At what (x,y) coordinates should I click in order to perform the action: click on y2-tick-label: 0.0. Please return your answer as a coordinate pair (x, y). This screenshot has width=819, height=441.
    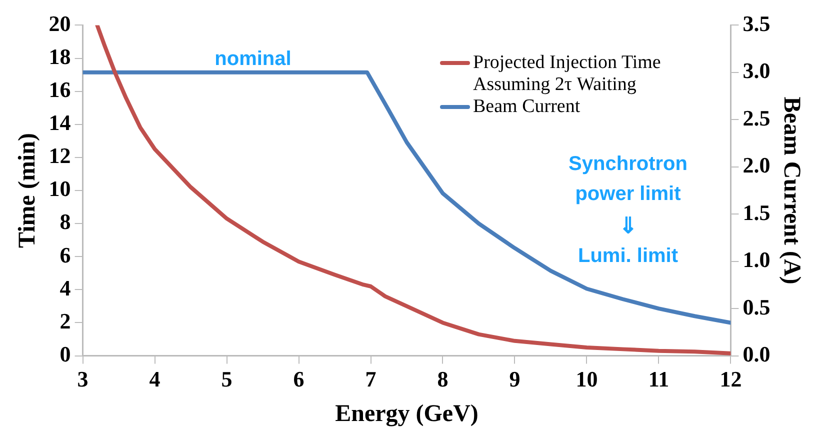
    Looking at the image, I should click on (756, 353).